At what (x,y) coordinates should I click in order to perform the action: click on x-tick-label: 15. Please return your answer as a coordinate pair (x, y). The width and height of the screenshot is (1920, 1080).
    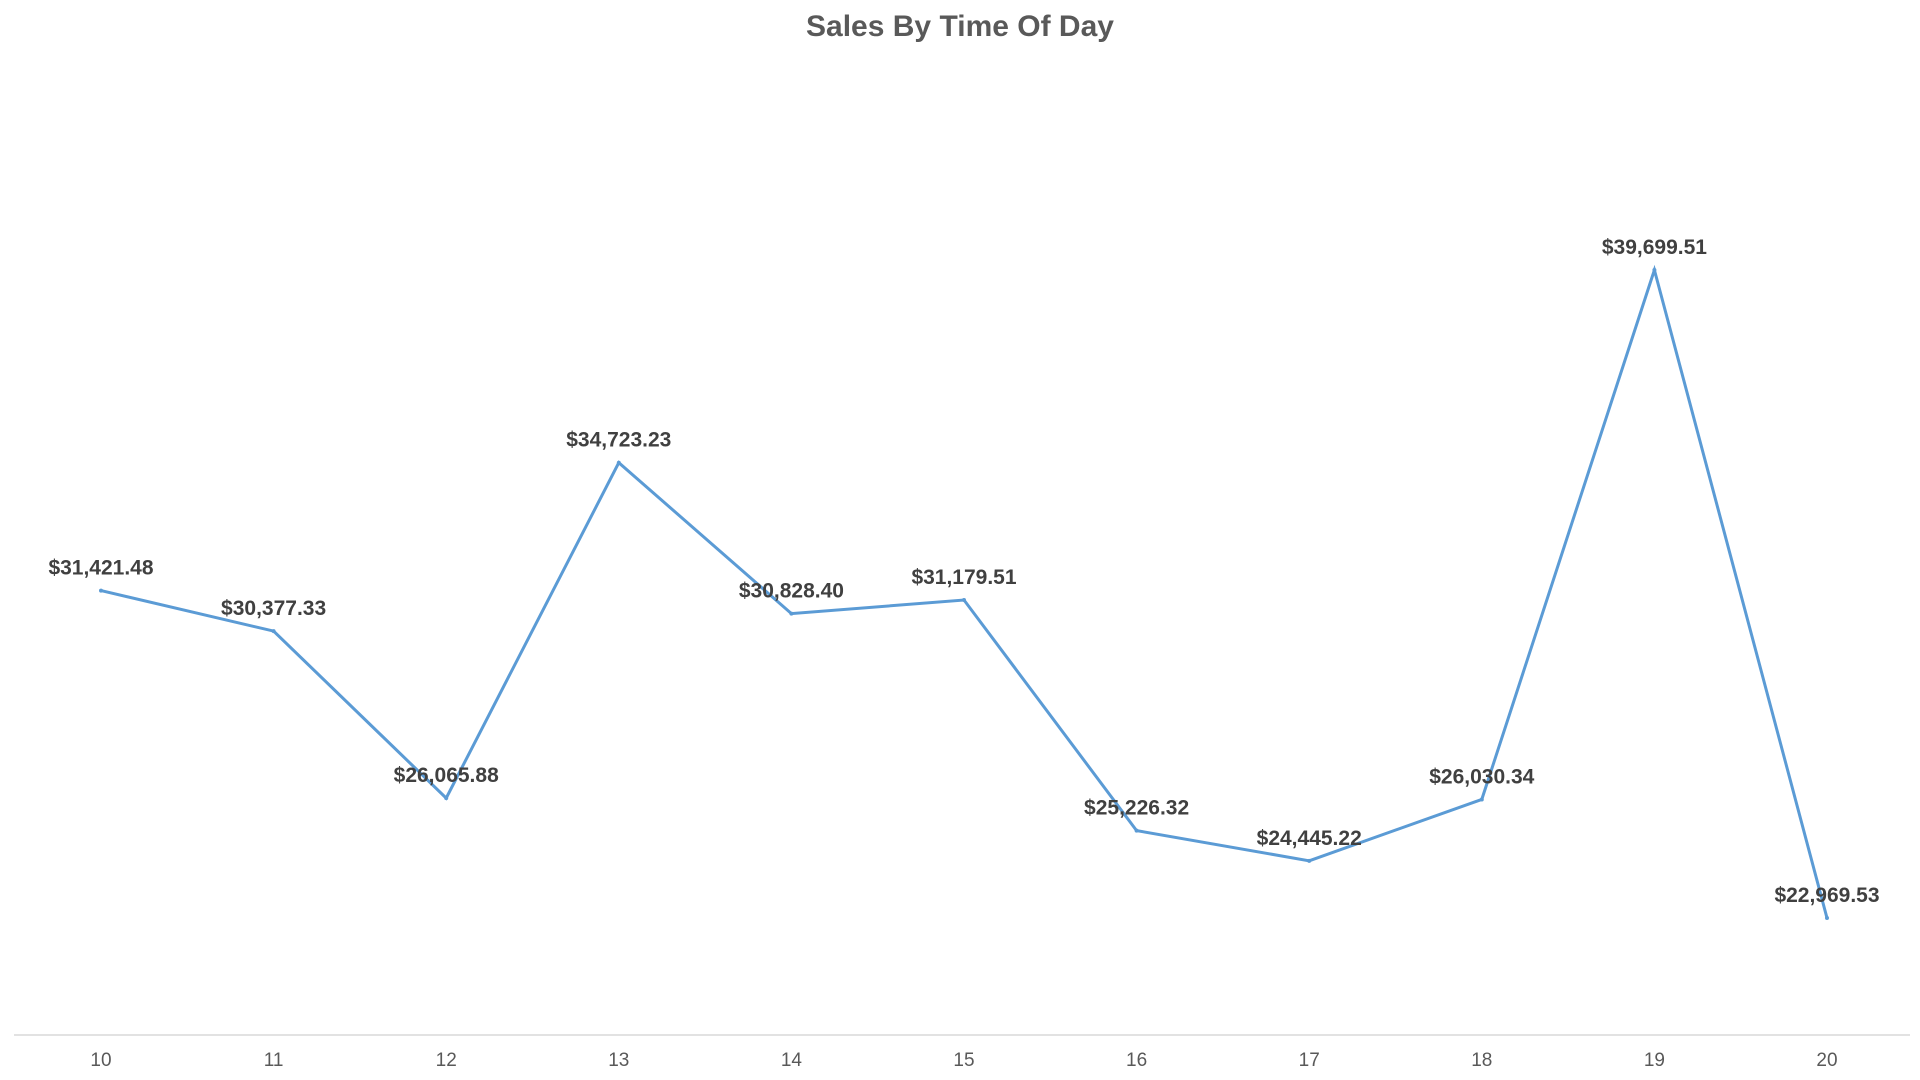
    Looking at the image, I should click on (963, 1060).